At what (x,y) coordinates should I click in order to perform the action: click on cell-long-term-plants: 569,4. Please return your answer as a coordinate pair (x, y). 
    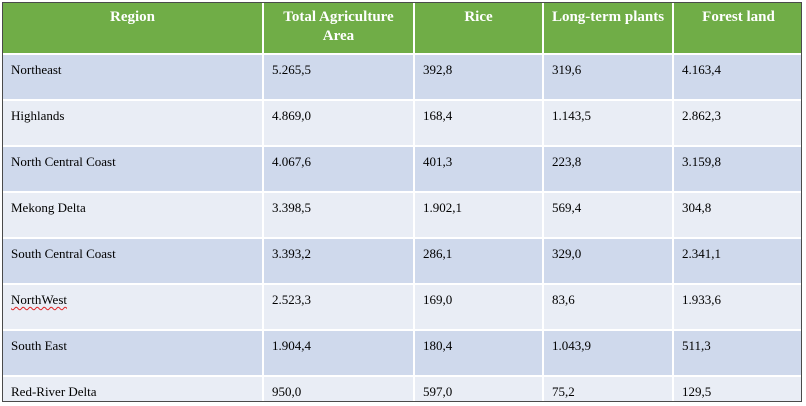
    Looking at the image, I should click on (608, 215).